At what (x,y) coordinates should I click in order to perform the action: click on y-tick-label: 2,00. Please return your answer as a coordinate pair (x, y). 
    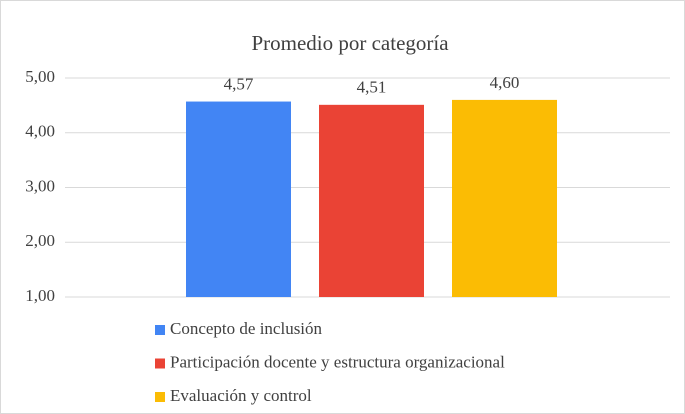
    Looking at the image, I should click on (40, 240).